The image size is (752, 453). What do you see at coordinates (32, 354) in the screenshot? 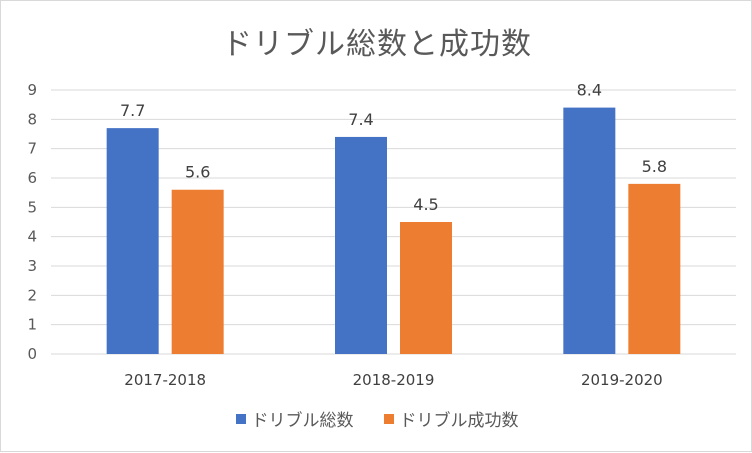
I see `y-tick-label: 0` at bounding box center [32, 354].